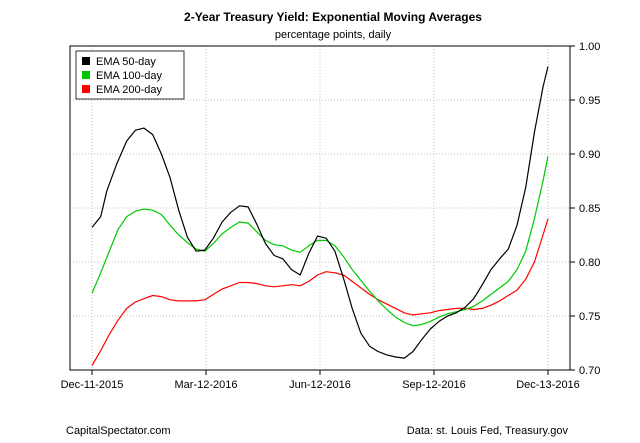  I want to click on legend-swatch-ema200, so click(86, 89).